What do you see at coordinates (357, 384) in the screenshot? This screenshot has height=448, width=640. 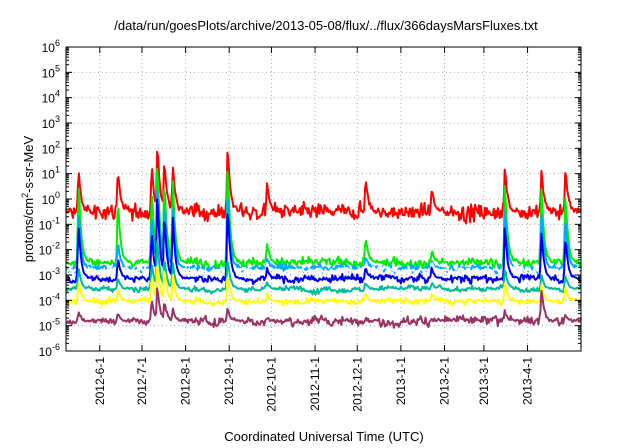 I see `x-tick-label: 2012-12-1` at bounding box center [357, 384].